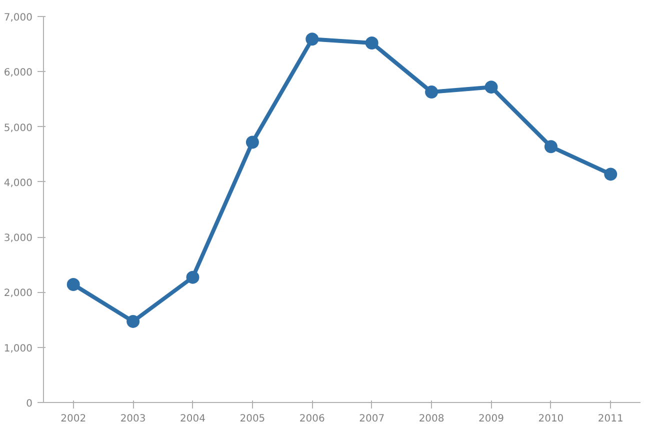 This screenshot has height=424, width=645. What do you see at coordinates (372, 419) in the screenshot?
I see `x-tick-label: 2007` at bounding box center [372, 419].